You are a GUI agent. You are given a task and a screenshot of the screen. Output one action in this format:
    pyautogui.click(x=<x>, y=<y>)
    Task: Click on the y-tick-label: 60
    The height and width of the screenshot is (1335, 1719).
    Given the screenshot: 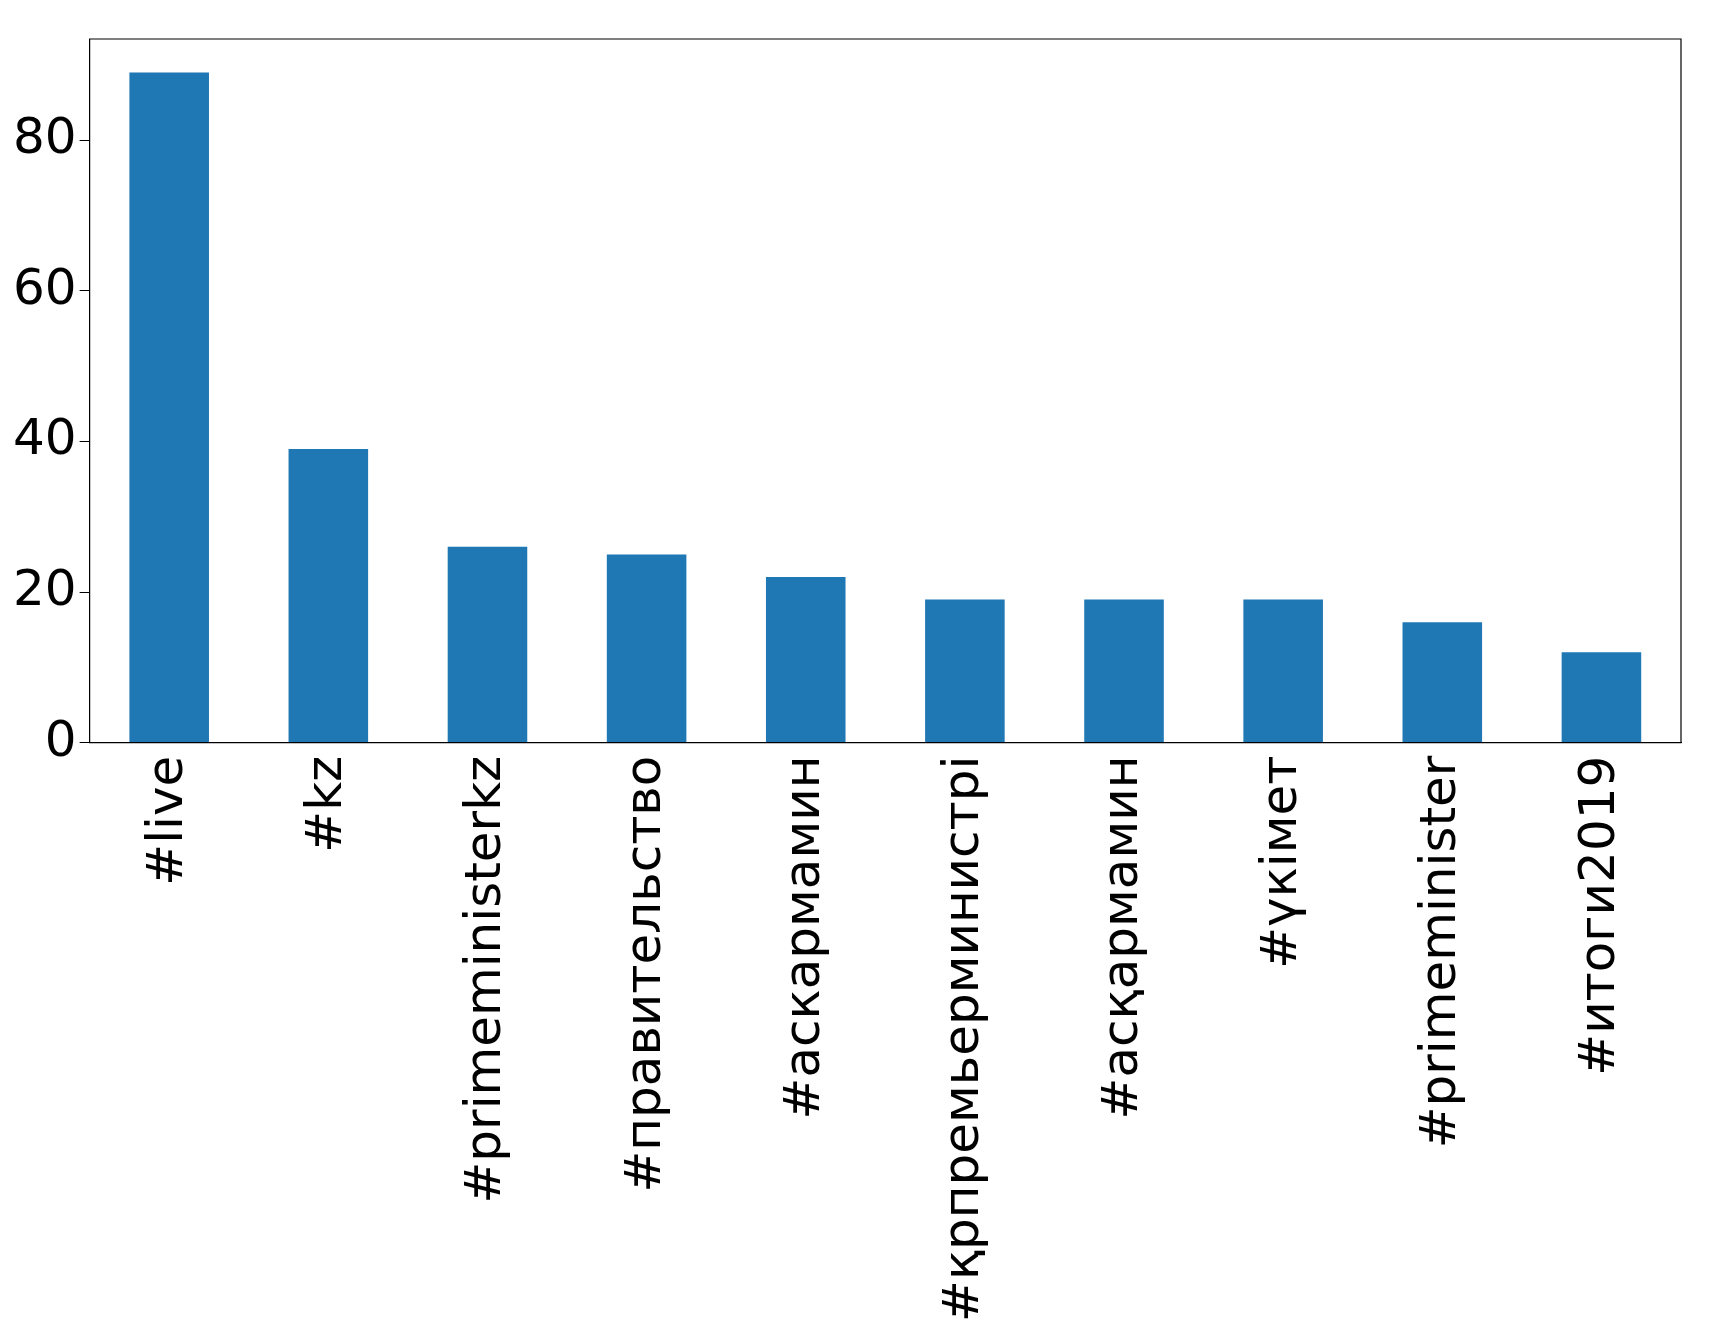 What is the action you would take?
    pyautogui.click(x=45, y=286)
    